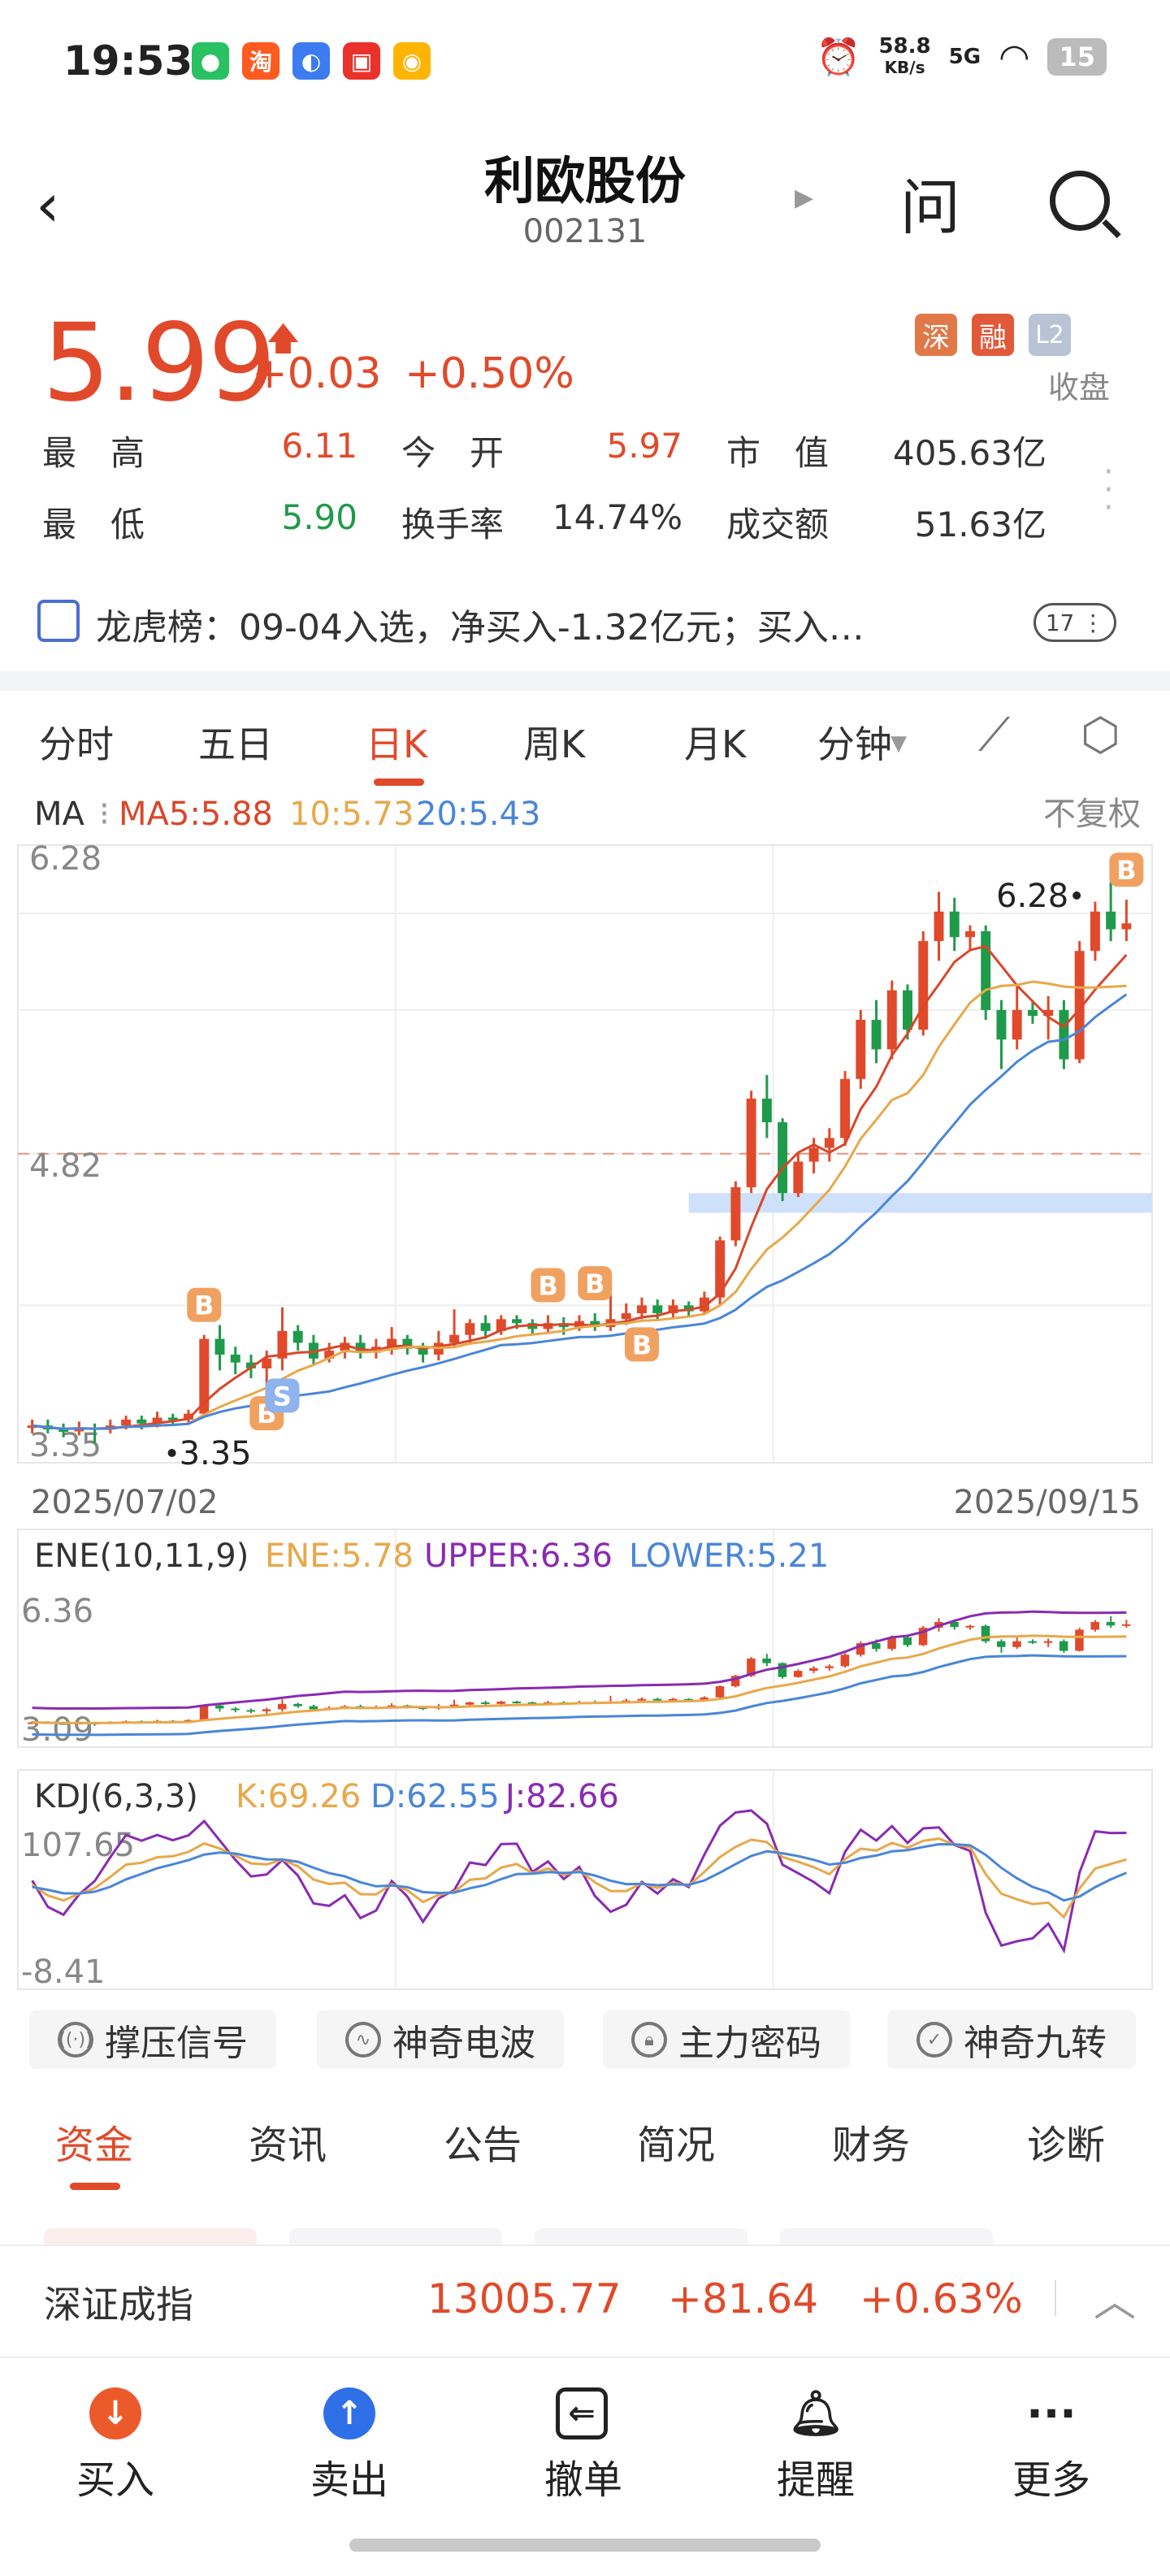 Image resolution: width=1170 pixels, height=2576 pixels. I want to click on alert-button: 提醒, so click(815, 2480).